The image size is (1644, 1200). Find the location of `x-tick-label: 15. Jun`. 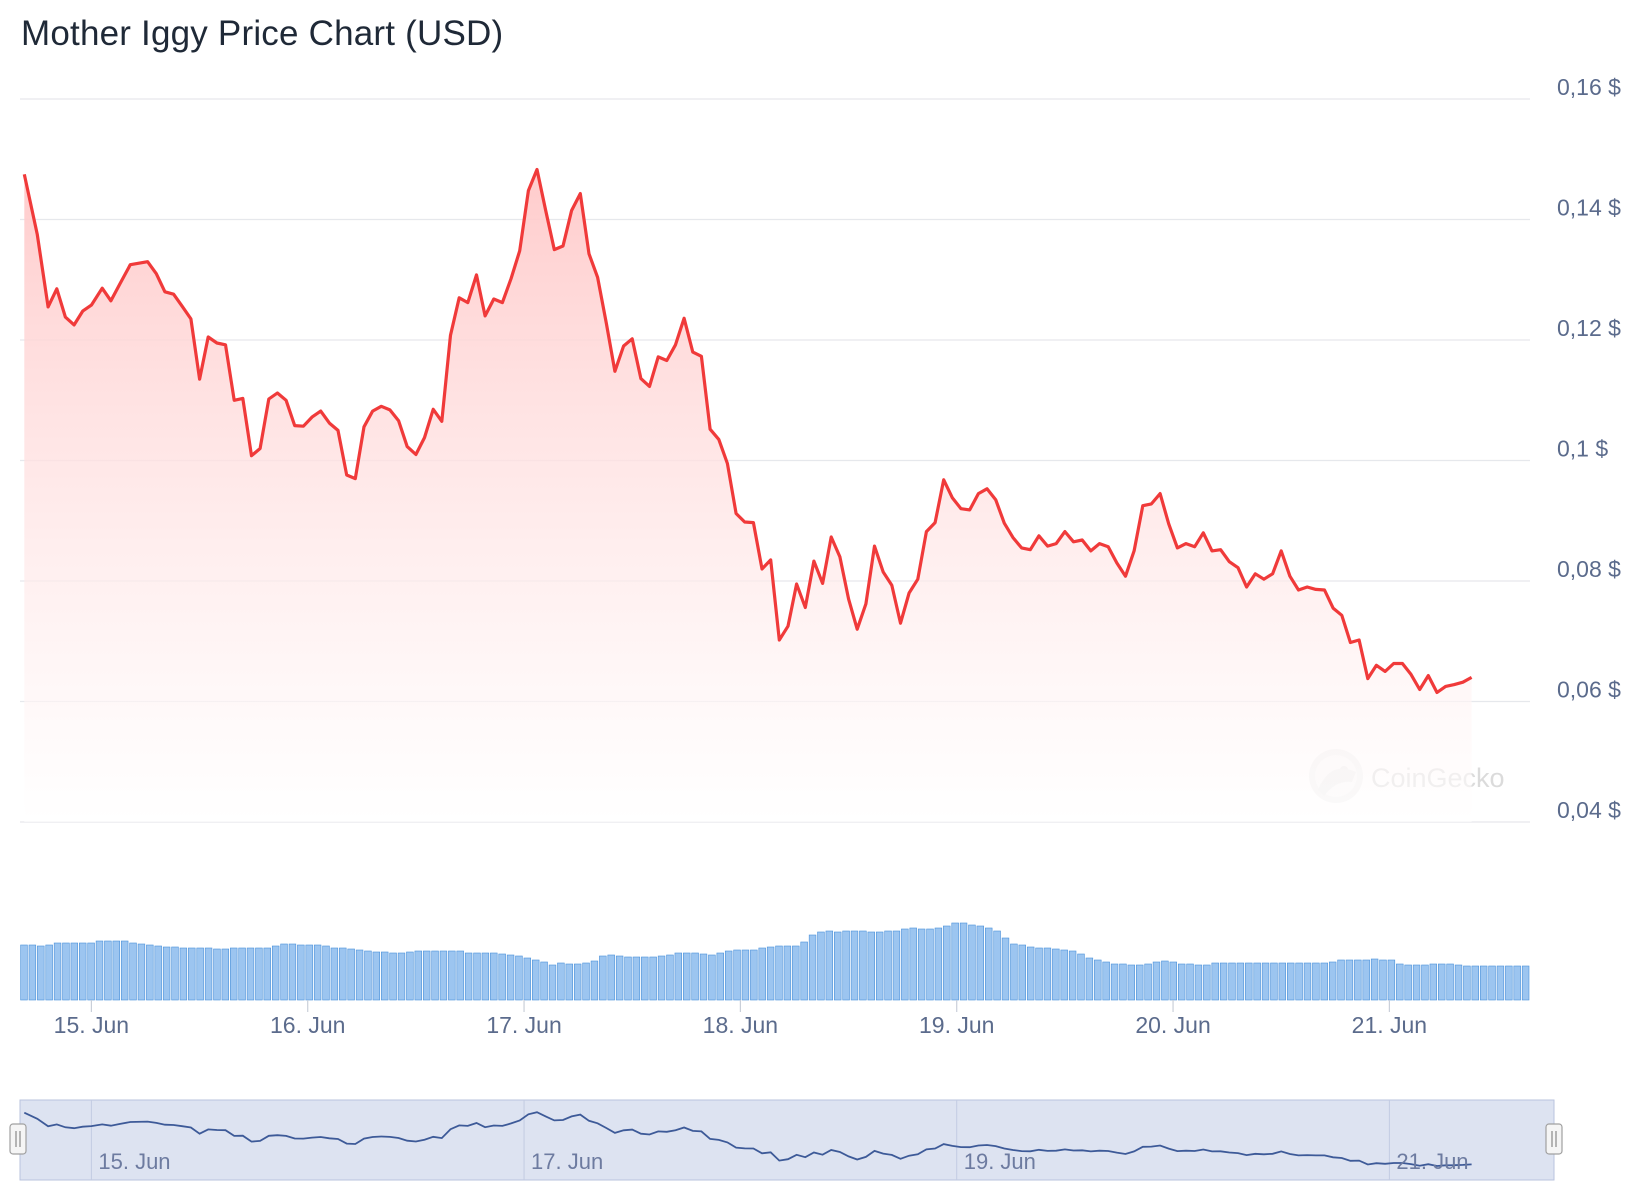

x-tick-label: 15. Jun is located at coordinates (91, 1025).